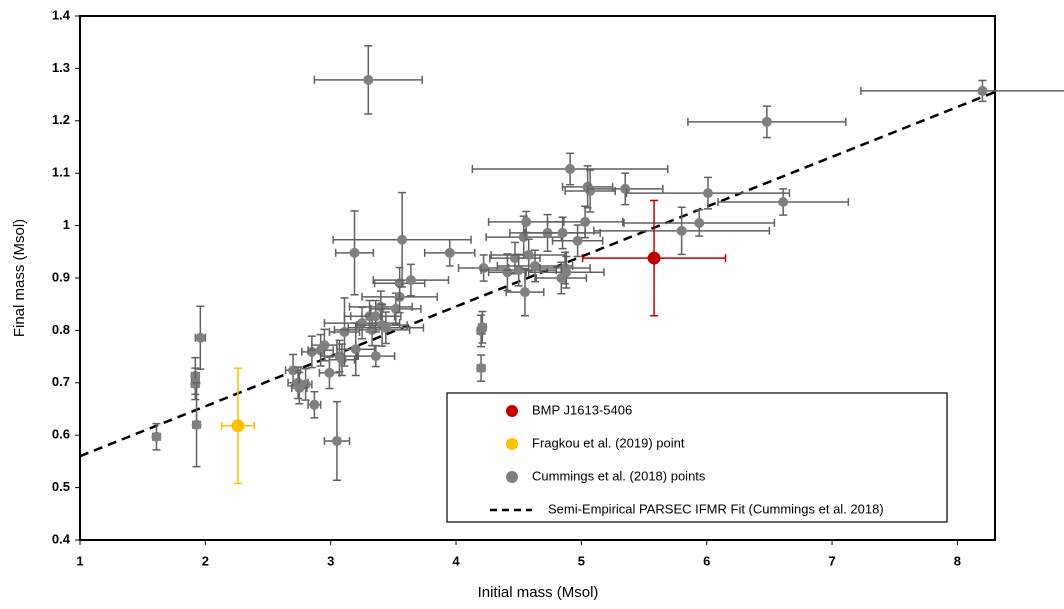 The image size is (1064, 609). Describe the element at coordinates (962, 90) in the screenshot. I see `x-error-bar` at that location.